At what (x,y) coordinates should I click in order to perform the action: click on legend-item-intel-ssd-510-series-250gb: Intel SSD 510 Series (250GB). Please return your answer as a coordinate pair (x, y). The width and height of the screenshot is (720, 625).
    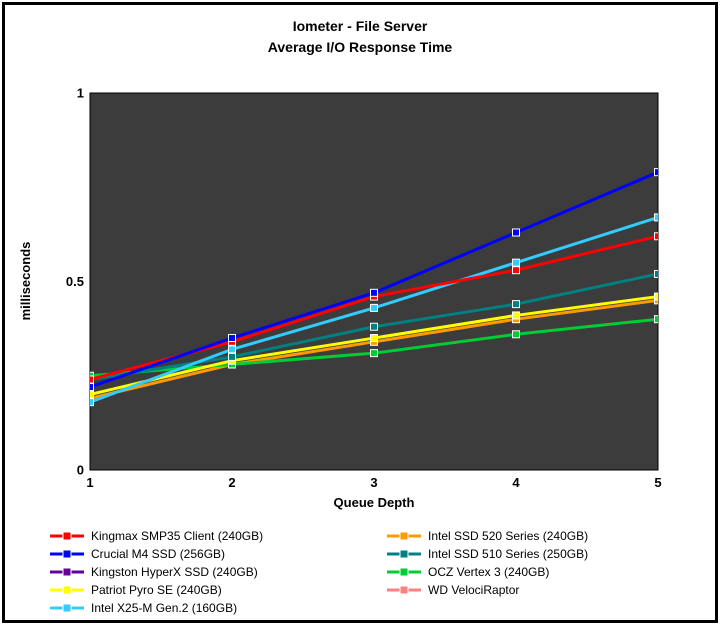
    Looking at the image, I should click on (533, 554).